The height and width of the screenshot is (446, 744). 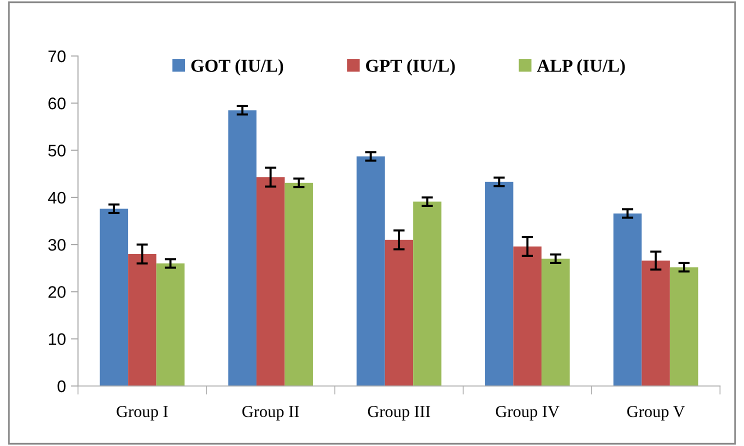 What do you see at coordinates (57, 339) in the screenshot?
I see `y-tick-label: 10` at bounding box center [57, 339].